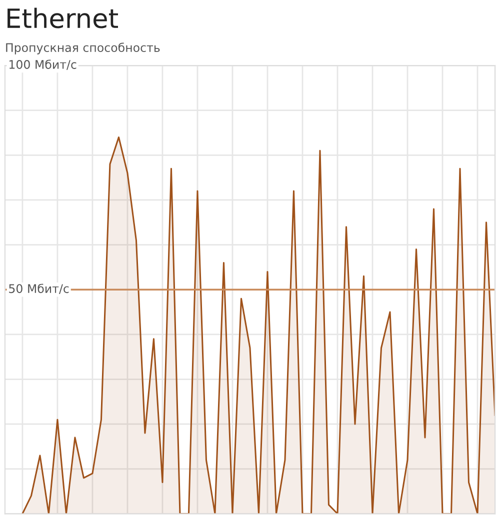  Describe the element at coordinates (39, 289) in the screenshot. I see `y-tick-label: 50 Мбит/с` at that location.